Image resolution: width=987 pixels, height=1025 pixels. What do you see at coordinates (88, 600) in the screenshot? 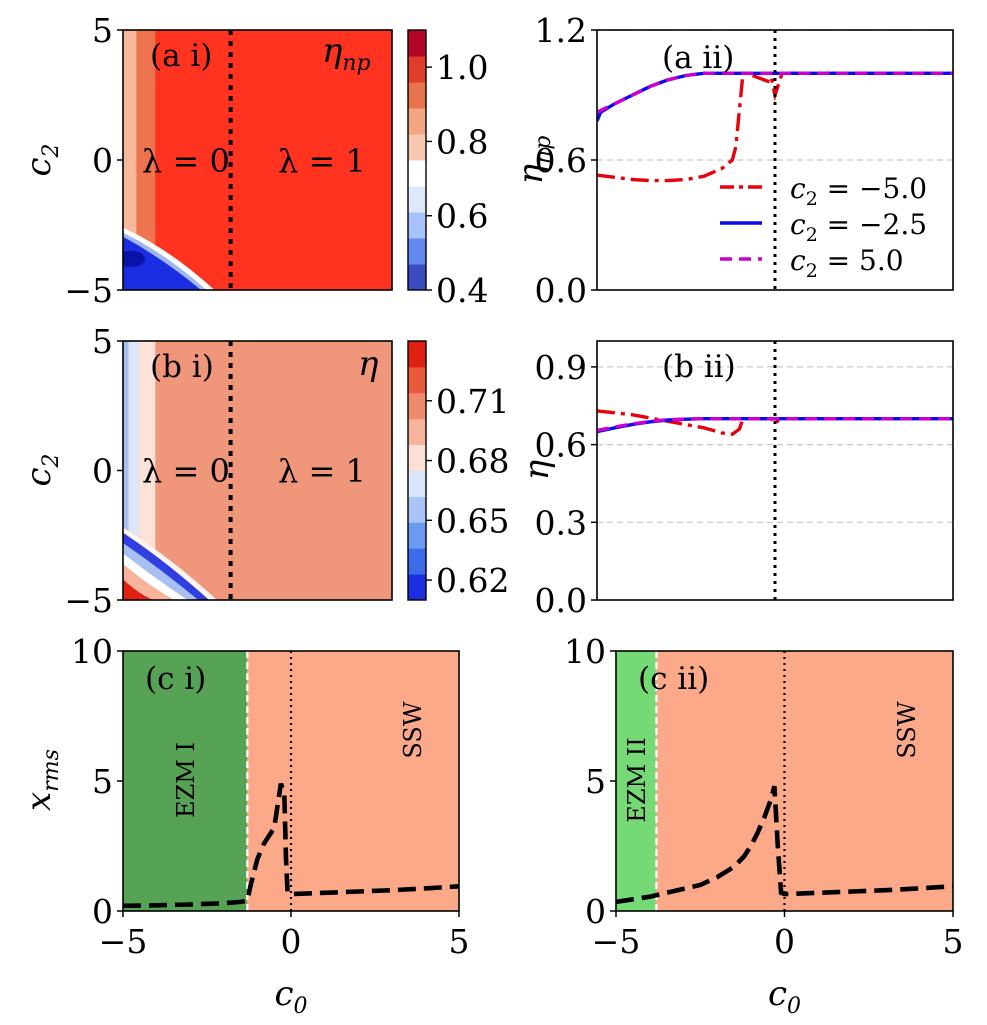
I see `b-i-y-tick-label: −5` at bounding box center [88, 600].